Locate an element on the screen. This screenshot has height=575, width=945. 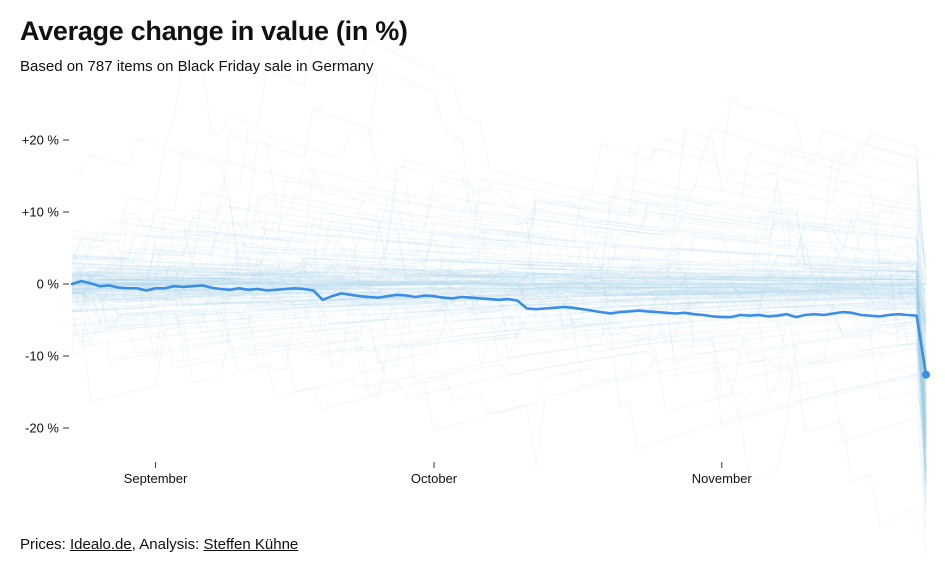
source-prefix: Prices: is located at coordinates (45, 544).